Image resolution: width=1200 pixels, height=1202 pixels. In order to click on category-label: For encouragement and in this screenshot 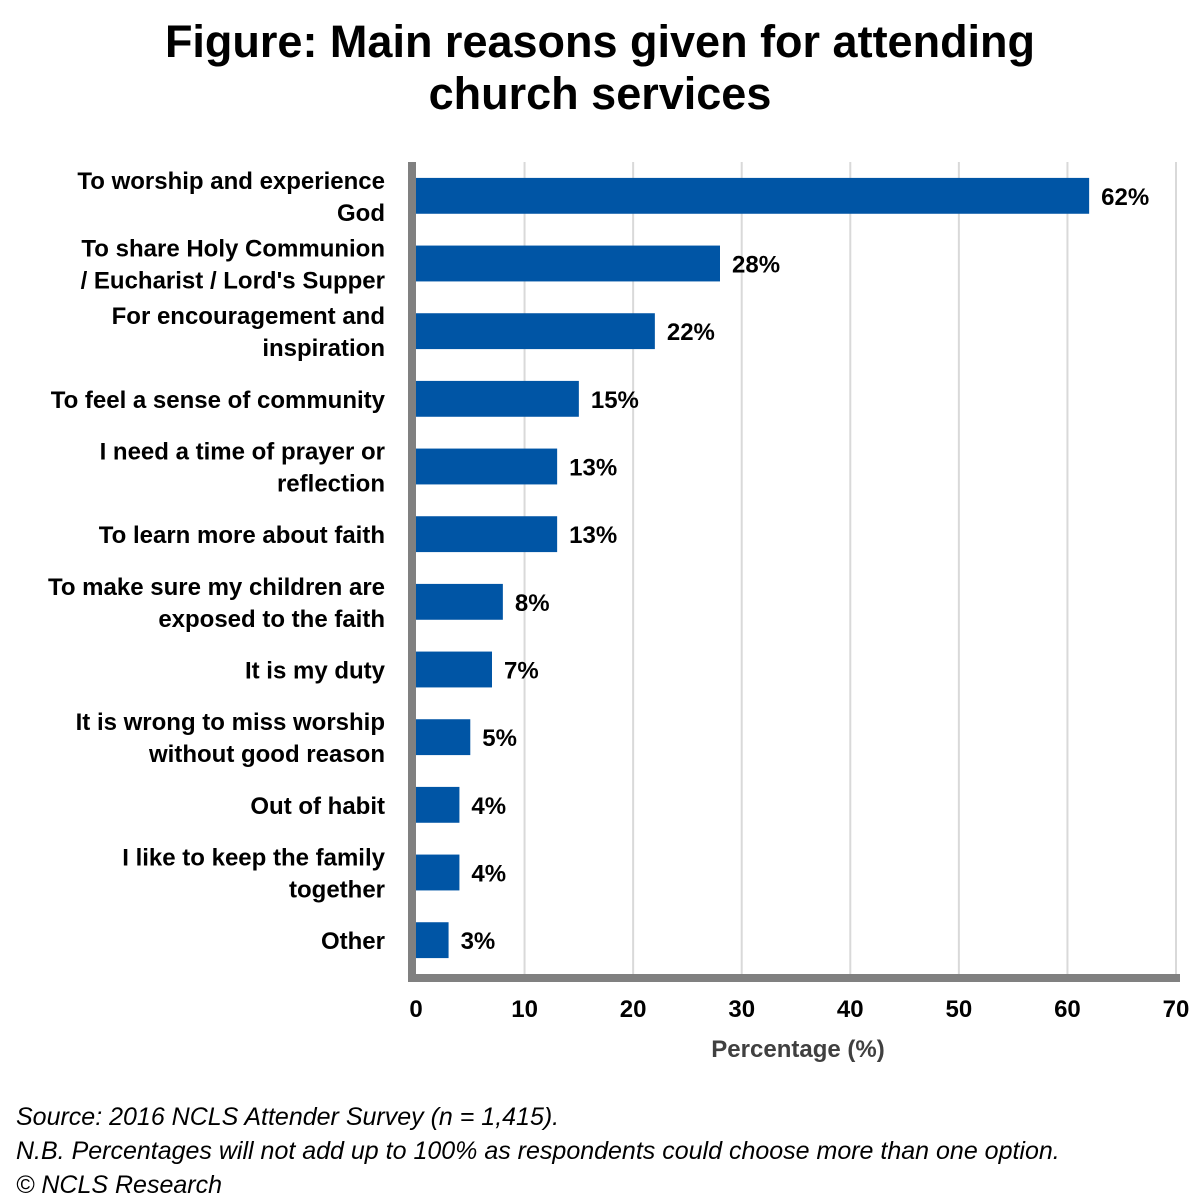, I will do `click(248, 316)`.